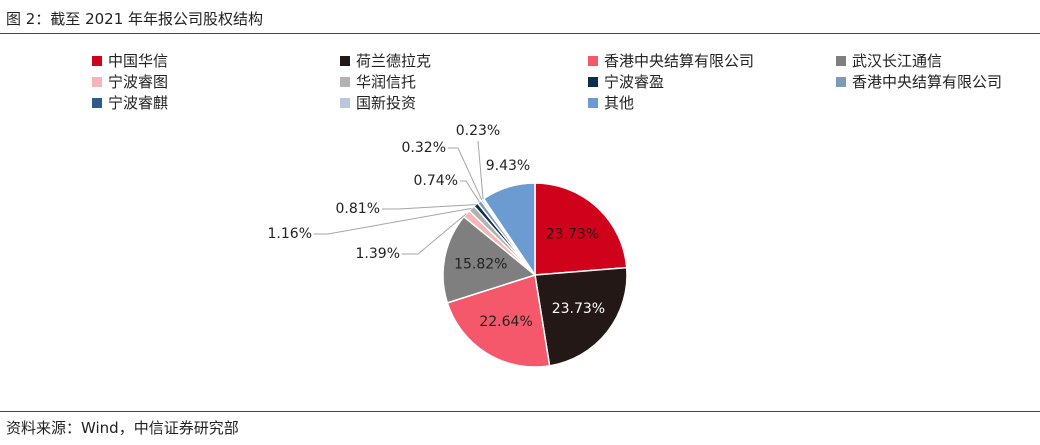 Image resolution: width=1040 pixels, height=445 pixels. Describe the element at coordinates (520, 33) in the screenshot. I see `top-rule` at that location.